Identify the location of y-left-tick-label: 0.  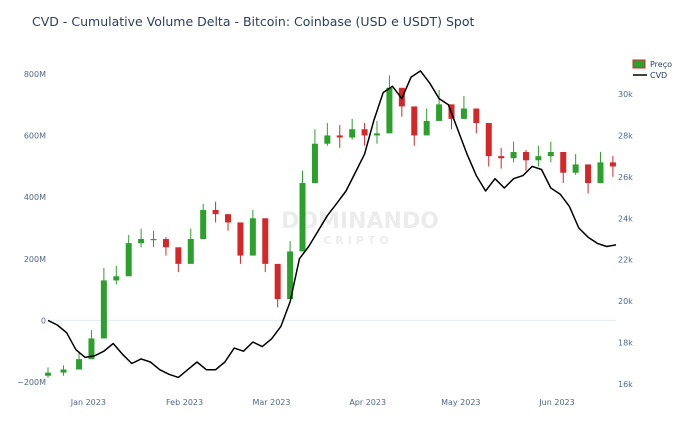
(43, 320).